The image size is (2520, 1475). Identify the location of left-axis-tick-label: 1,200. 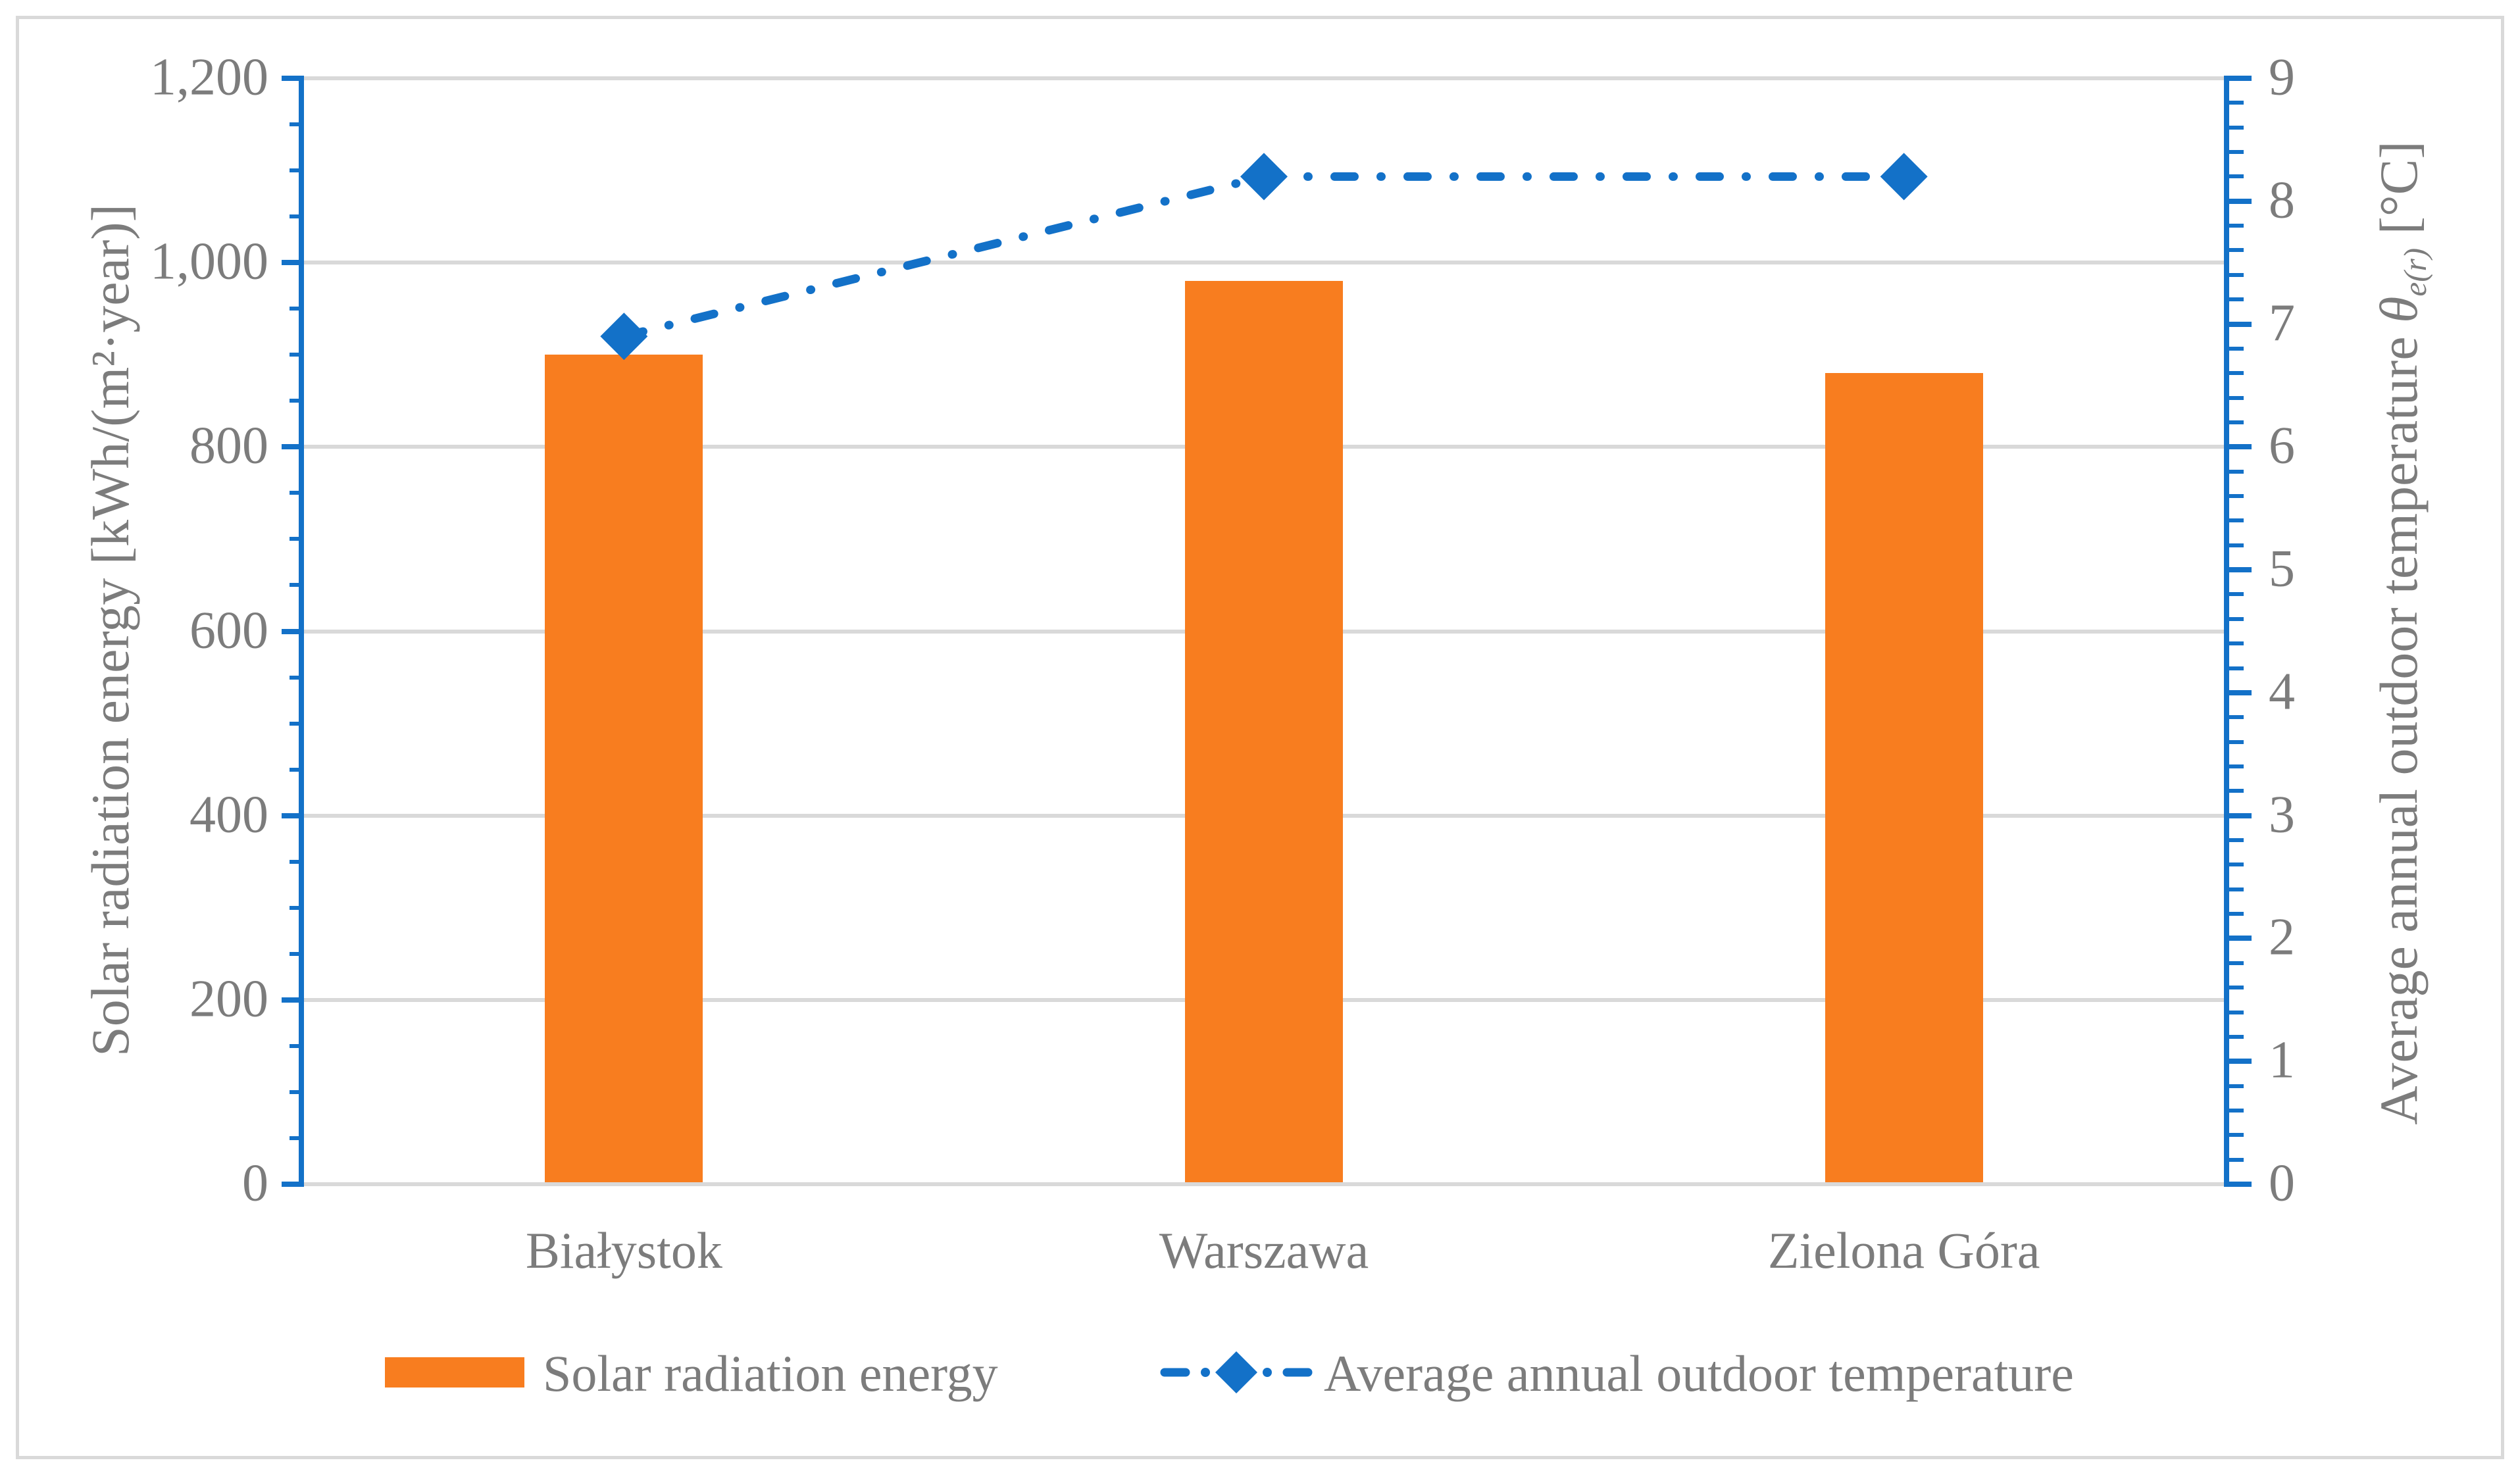
(209, 77).